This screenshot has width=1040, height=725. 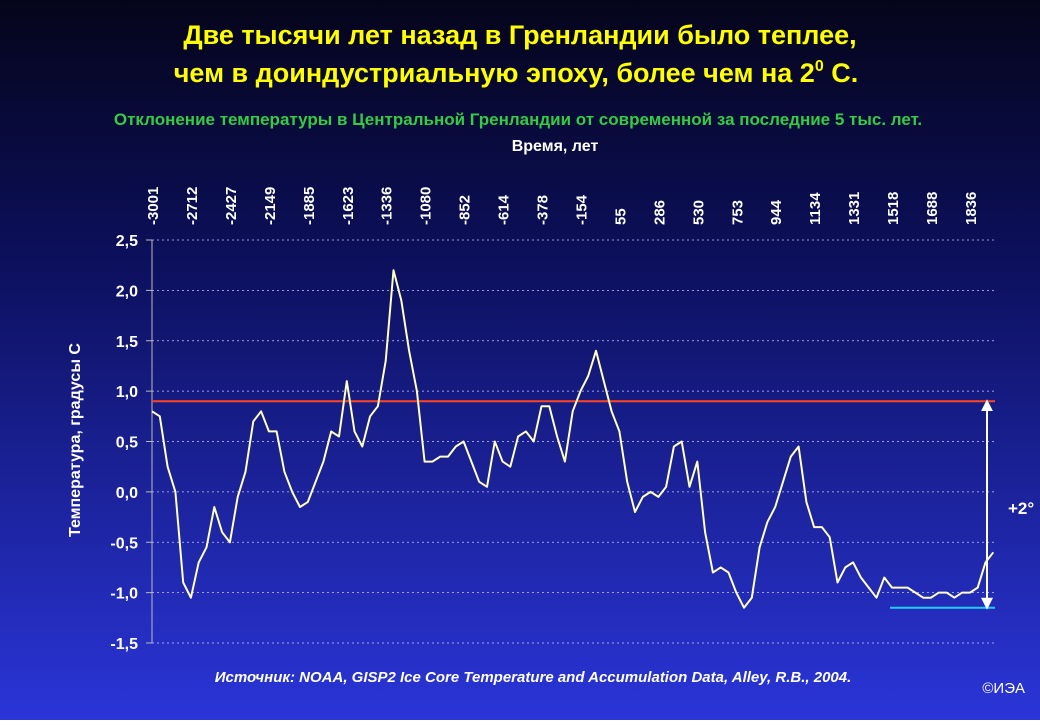 I want to click on y-tick-label: -0,5, so click(x=124, y=543).